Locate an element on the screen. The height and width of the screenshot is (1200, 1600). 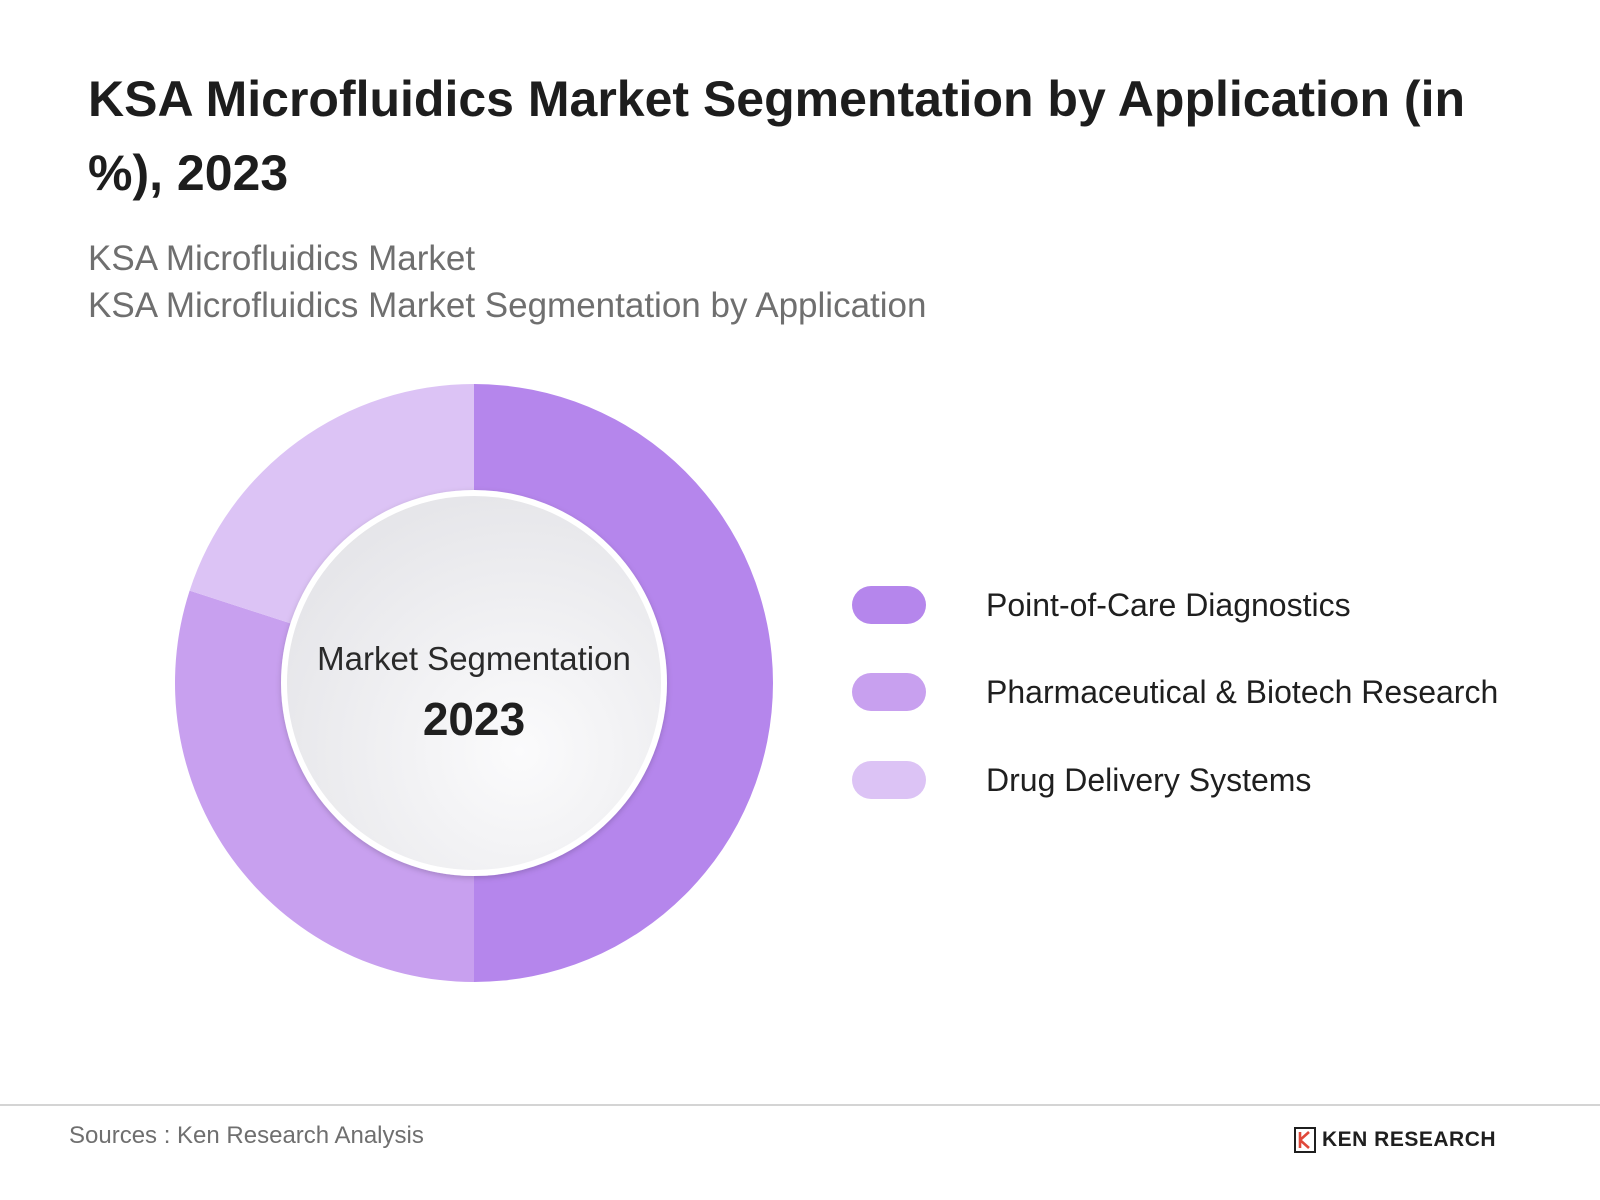
source-note: Sources : Ken Research Analysis is located at coordinates (246, 1135).